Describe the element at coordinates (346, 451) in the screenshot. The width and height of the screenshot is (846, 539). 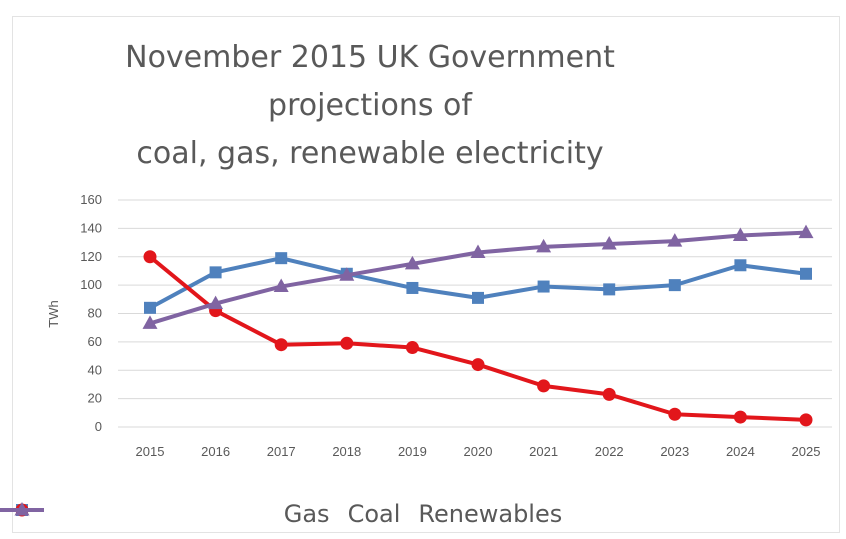
I see `x-tick-label: 2018` at that location.